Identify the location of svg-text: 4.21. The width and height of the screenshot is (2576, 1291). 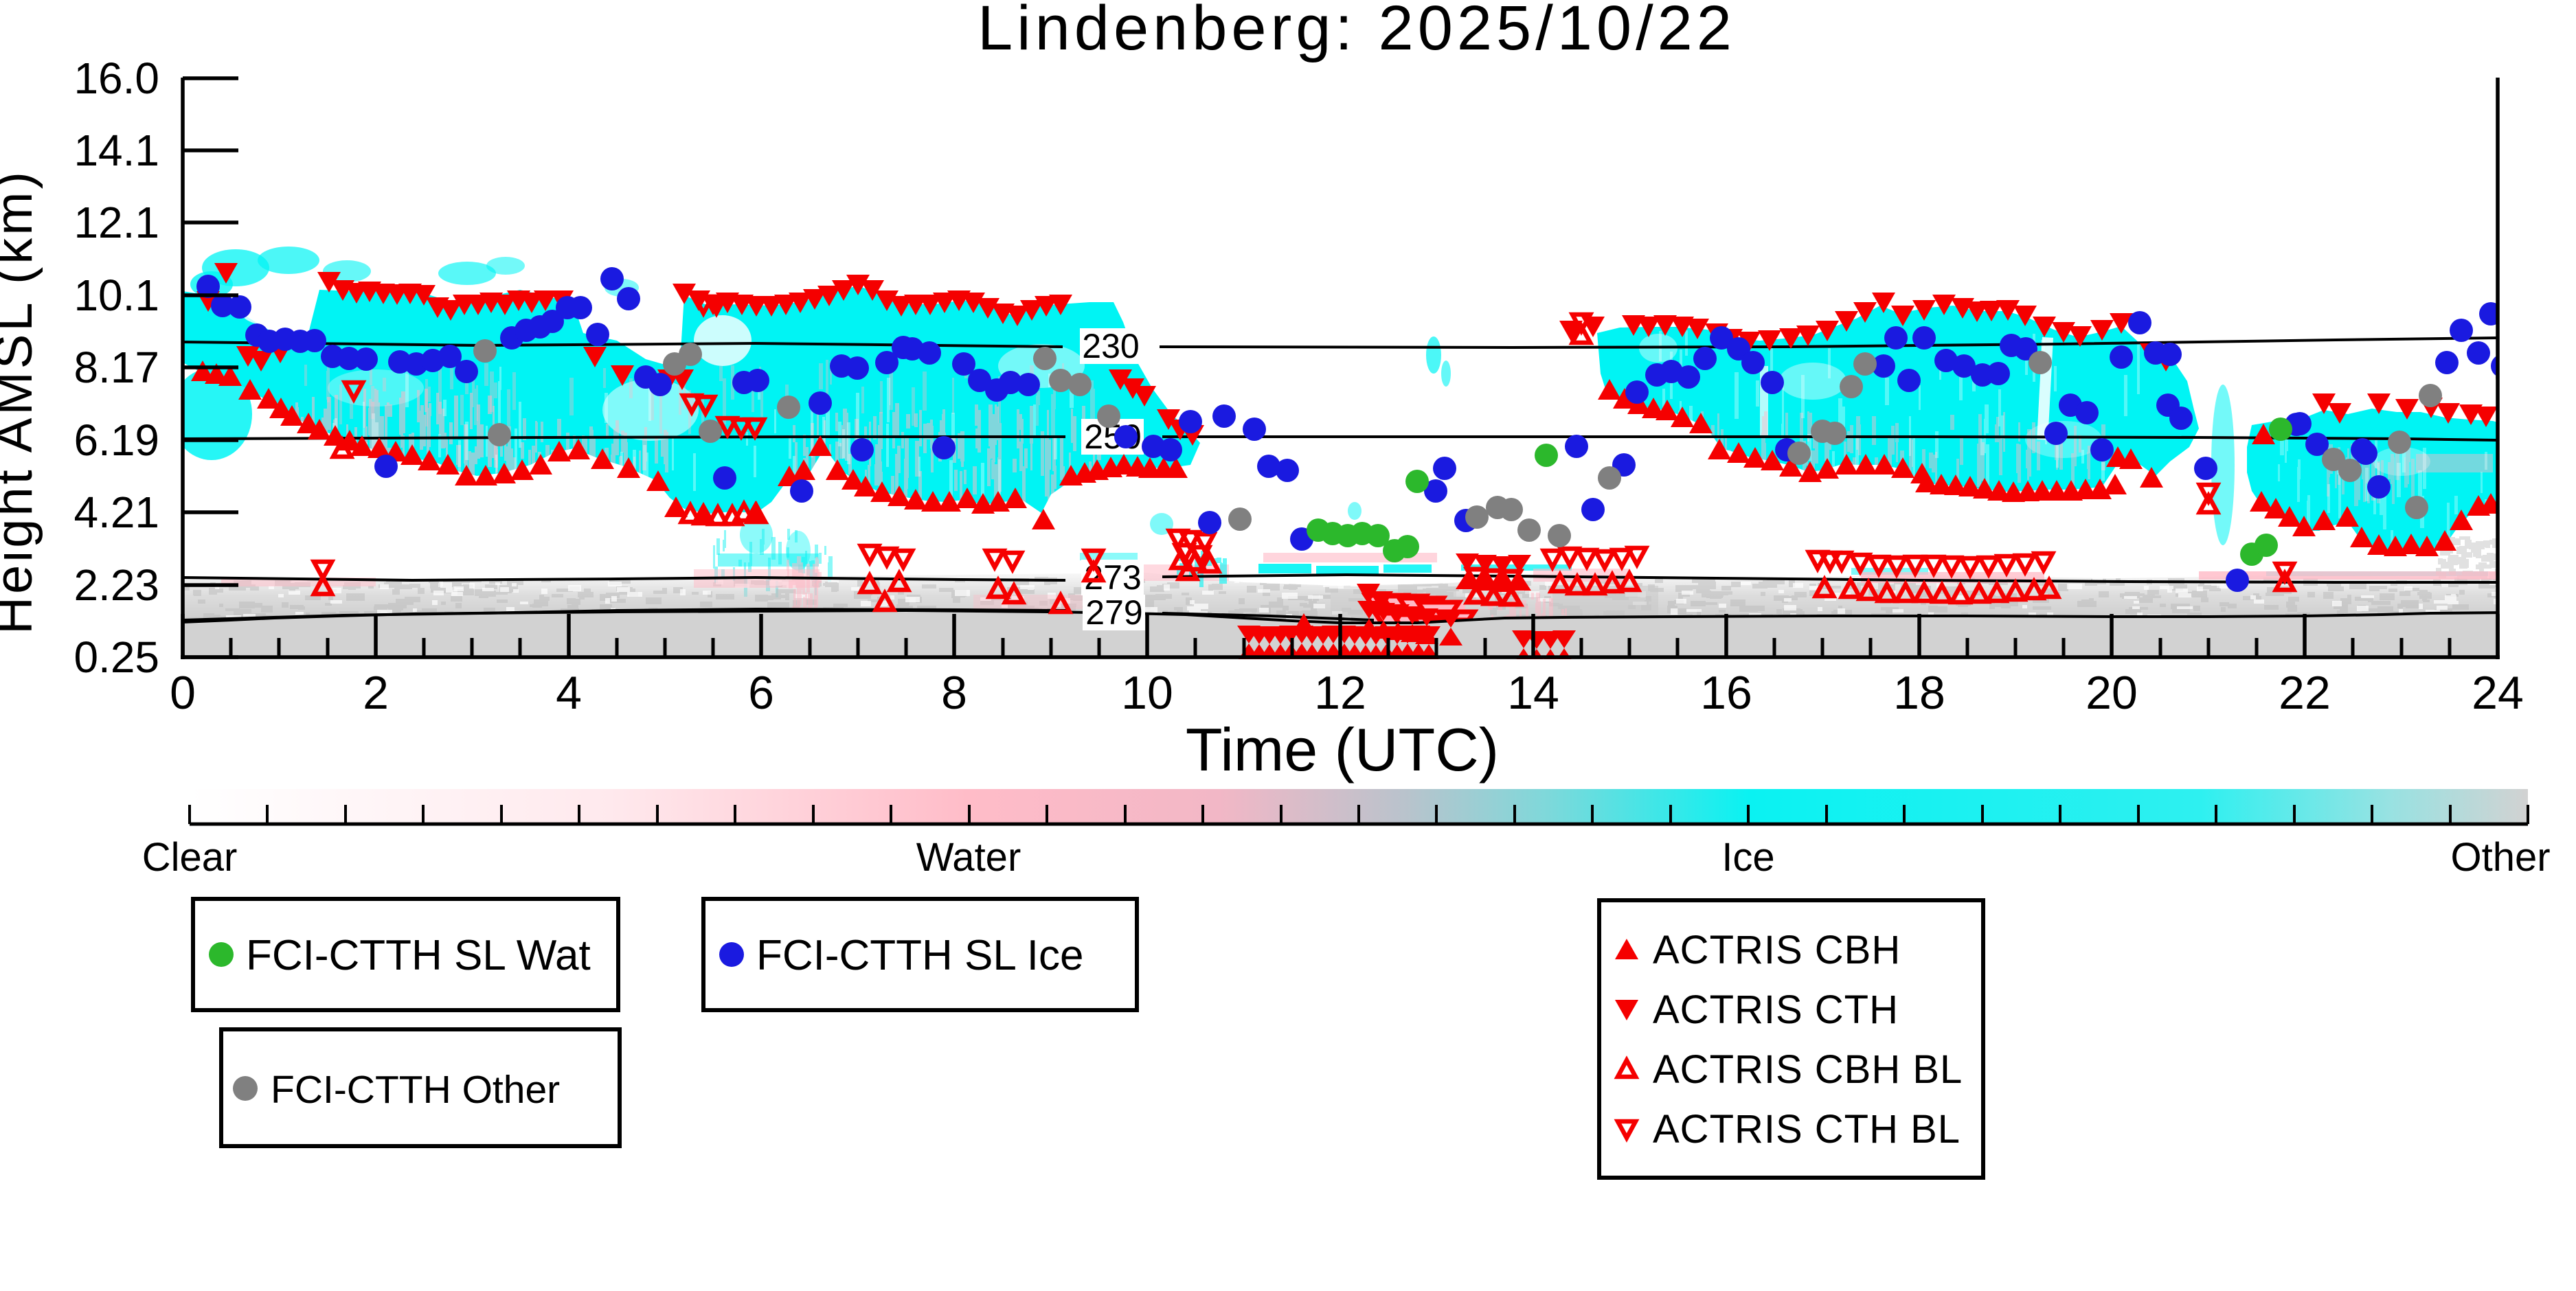
(116, 513).